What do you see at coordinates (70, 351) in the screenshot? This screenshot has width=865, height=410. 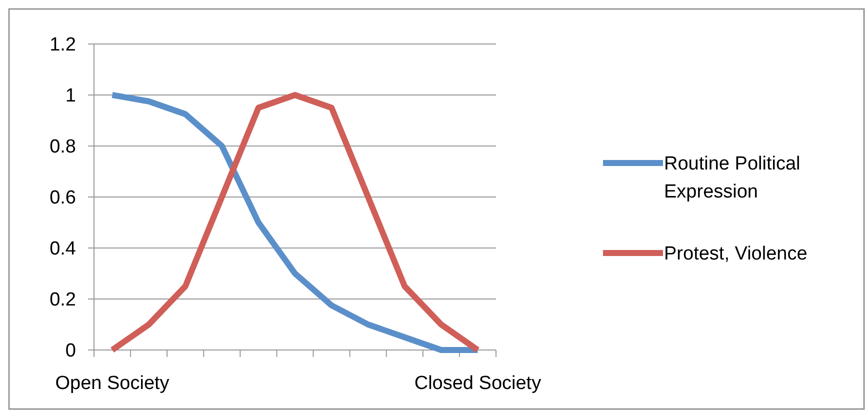 I see `y-tick-label: 0` at bounding box center [70, 351].